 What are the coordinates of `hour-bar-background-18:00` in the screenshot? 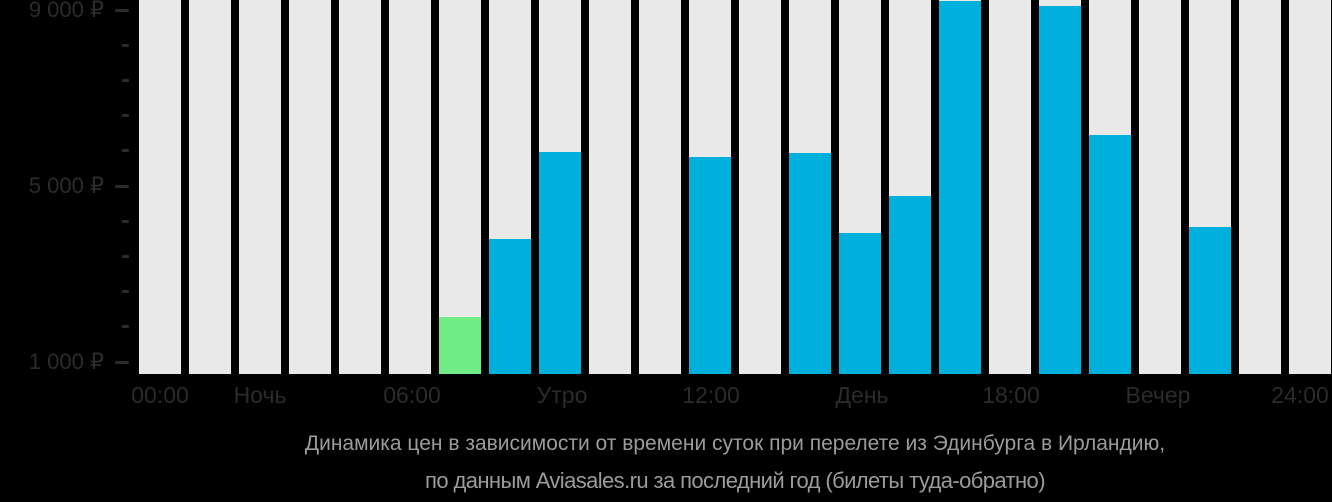 It's located at (1060, 187).